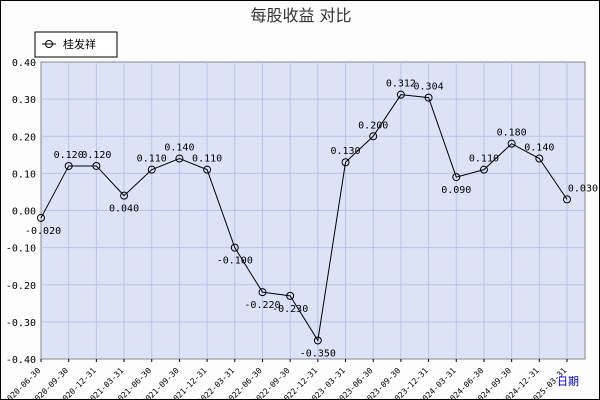  What do you see at coordinates (24, 174) in the screenshot?
I see `y-tick-label: 0.10` at bounding box center [24, 174].